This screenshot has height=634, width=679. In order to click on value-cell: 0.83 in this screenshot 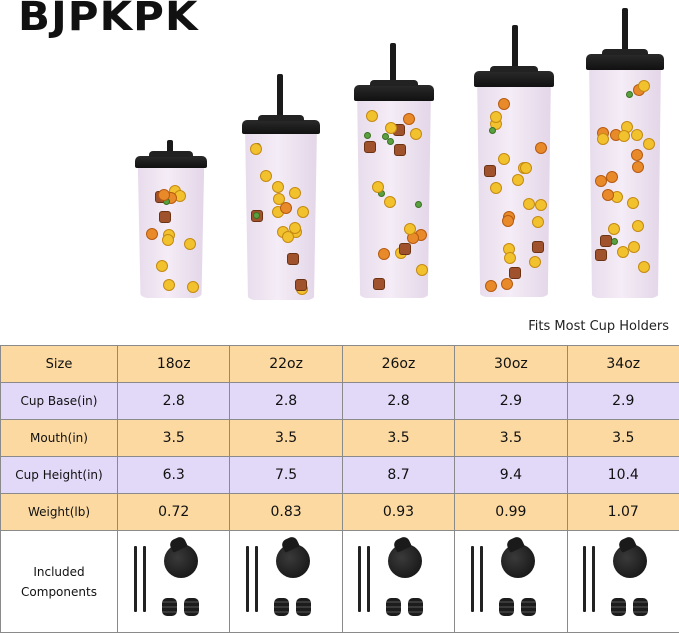, I will do `click(286, 512)`.